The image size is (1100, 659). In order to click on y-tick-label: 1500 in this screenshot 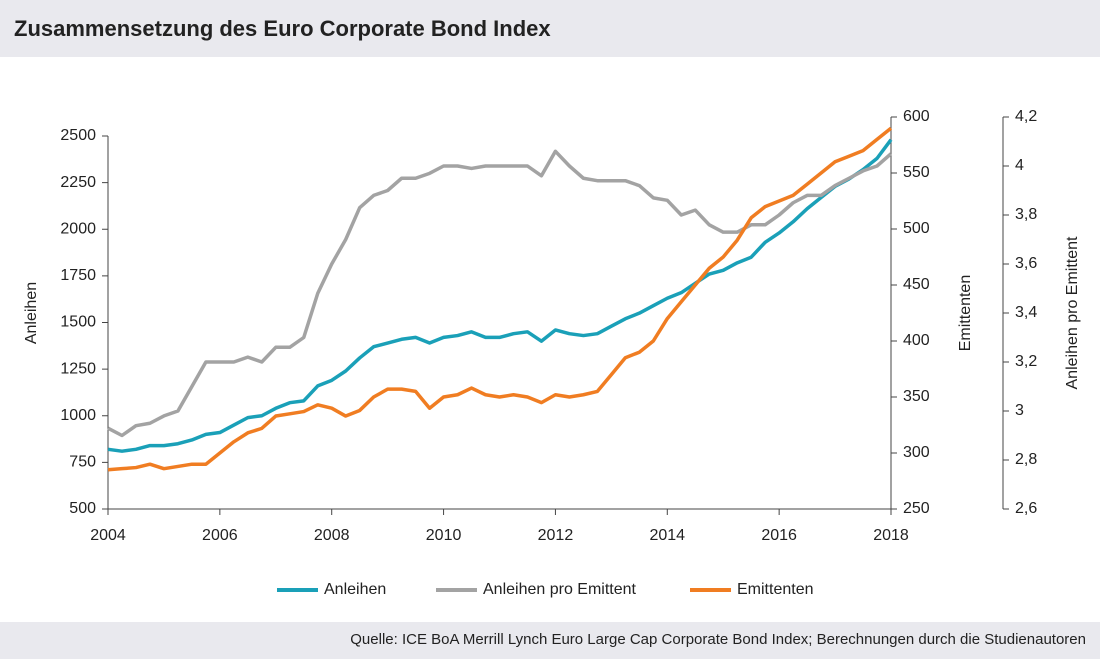, I will do `click(78, 322)`.